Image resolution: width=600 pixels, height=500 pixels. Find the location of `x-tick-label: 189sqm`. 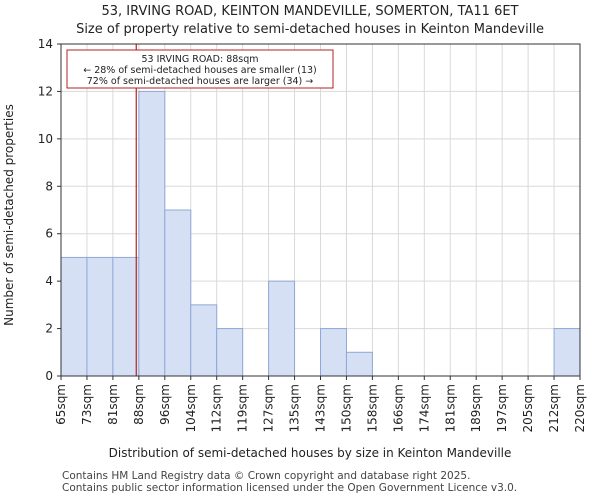

x-tick-label: 189sqm is located at coordinates (476, 408).